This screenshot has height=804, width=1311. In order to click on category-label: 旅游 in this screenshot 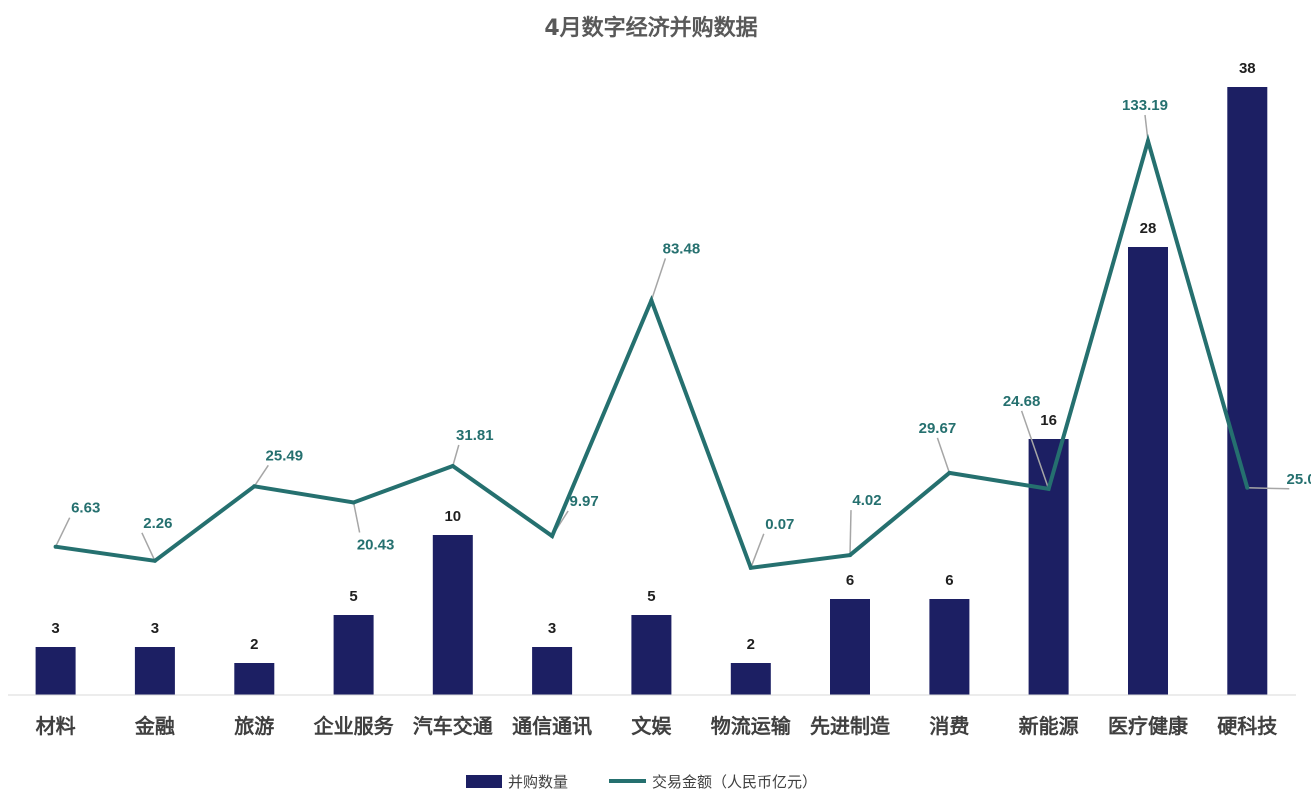, I will do `click(254, 726)`.